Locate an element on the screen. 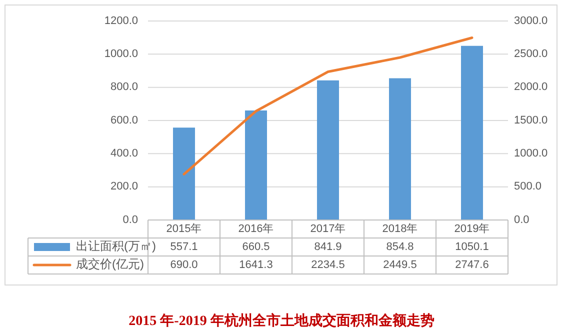 The image size is (563, 333). x-tick-label: 2017年 is located at coordinates (328, 228).